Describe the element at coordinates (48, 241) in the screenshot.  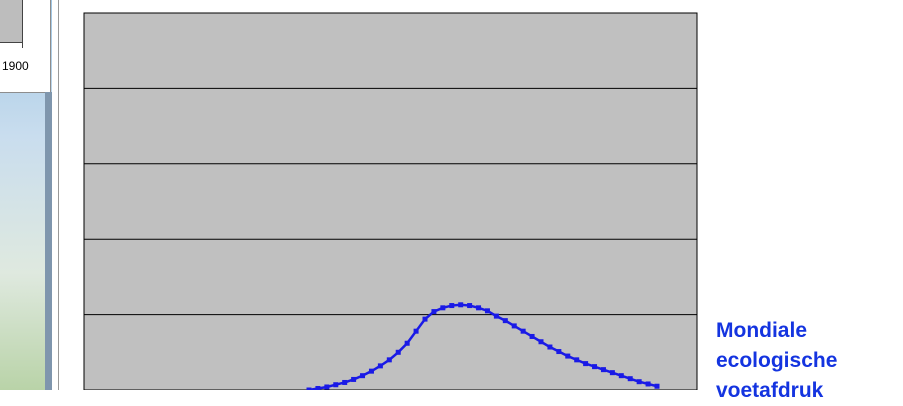
I see `background-window-edge` at that location.